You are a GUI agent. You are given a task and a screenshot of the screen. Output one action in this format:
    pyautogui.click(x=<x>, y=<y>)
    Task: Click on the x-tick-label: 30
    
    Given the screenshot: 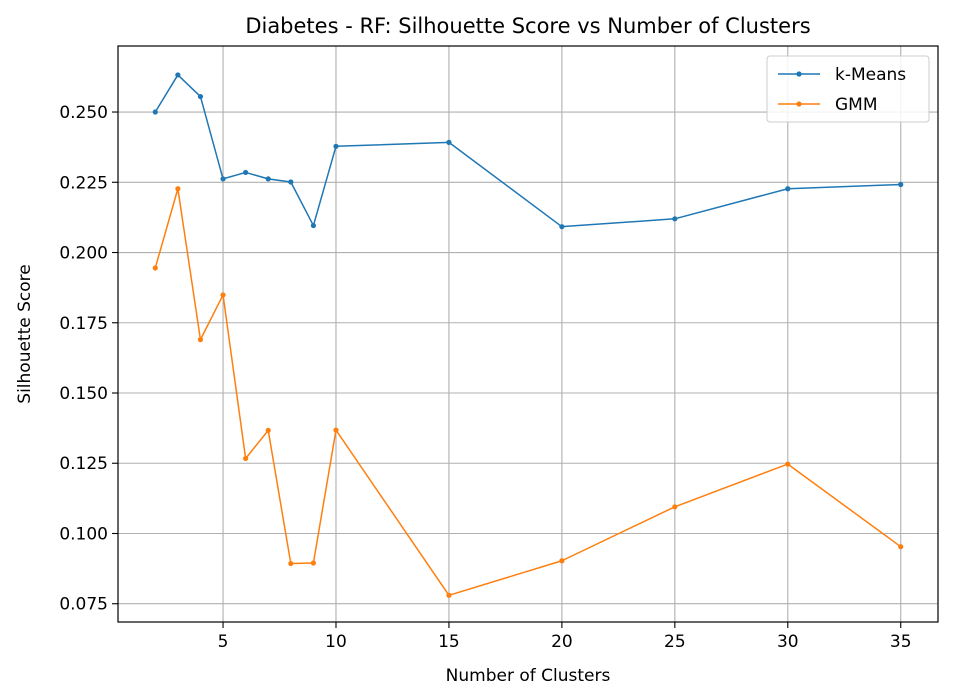 What is the action you would take?
    pyautogui.click(x=788, y=642)
    